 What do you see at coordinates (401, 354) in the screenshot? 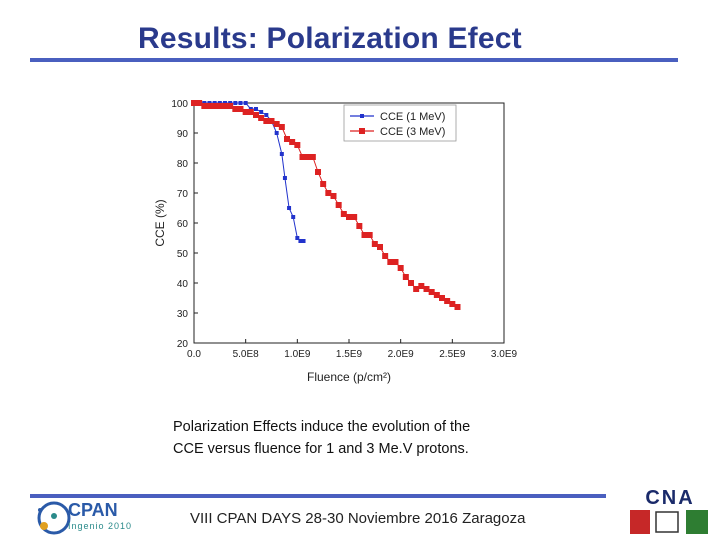
I see `x-tick-label: 2.0E9` at bounding box center [401, 354].